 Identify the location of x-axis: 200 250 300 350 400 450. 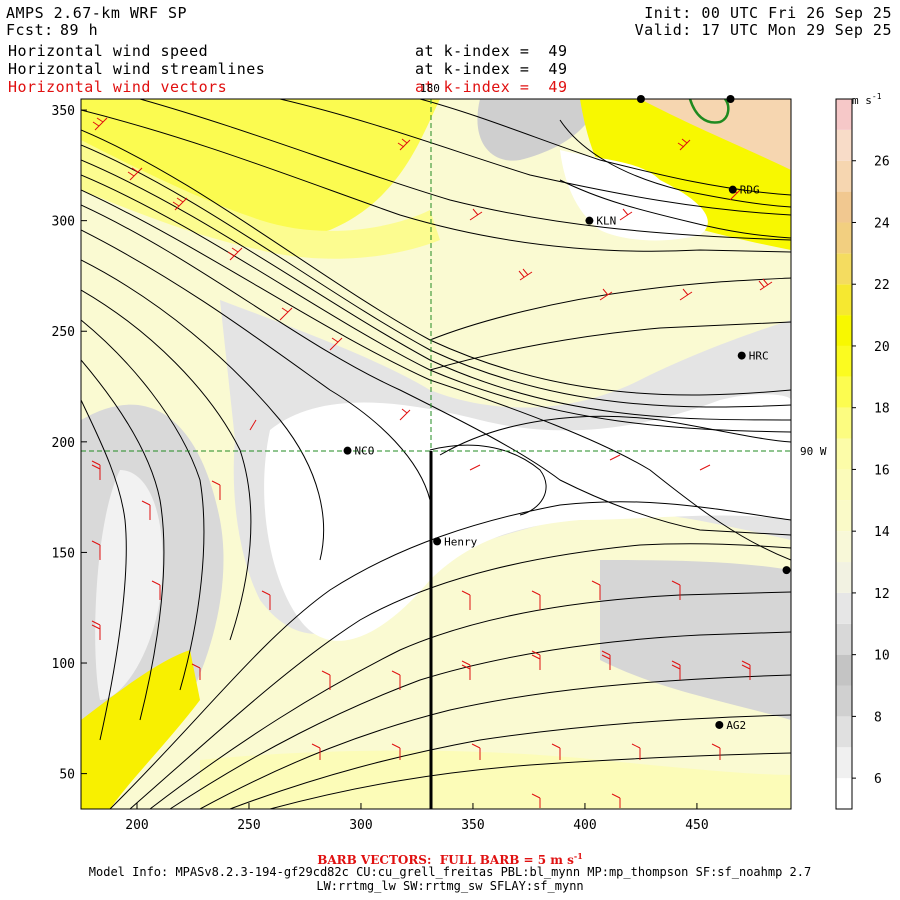
(417, 818).